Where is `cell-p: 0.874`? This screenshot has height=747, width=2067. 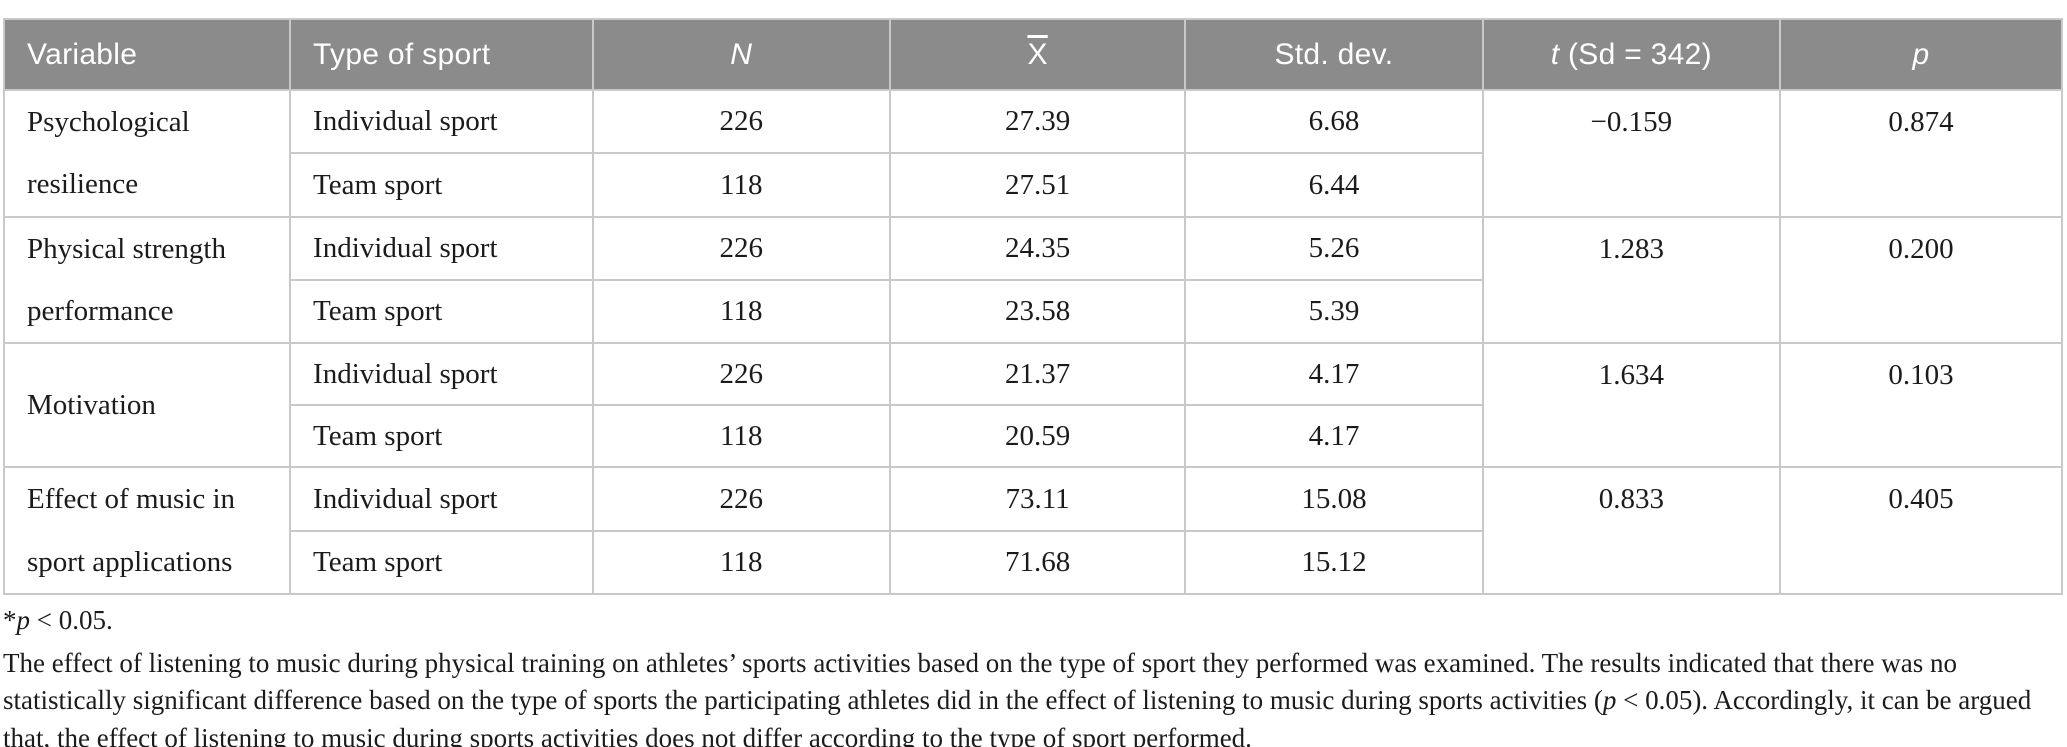
cell-p: 0.874 is located at coordinates (1921, 153).